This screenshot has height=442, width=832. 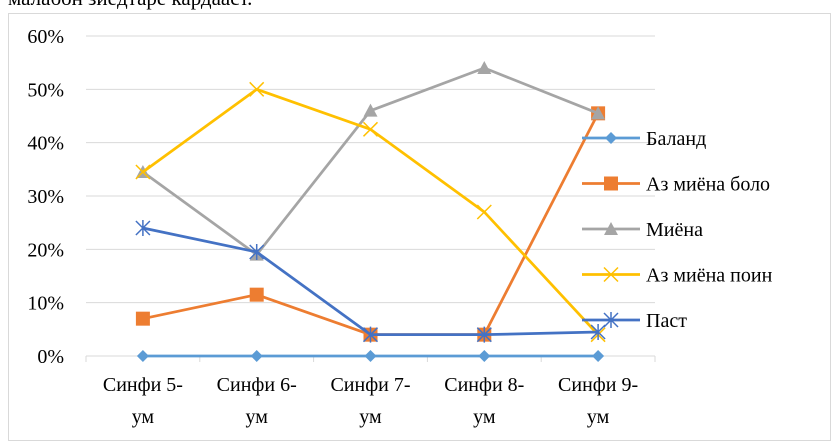 What do you see at coordinates (257, 401) in the screenshot?
I see `x-tick-label: Синфи 6- ум` at bounding box center [257, 401].